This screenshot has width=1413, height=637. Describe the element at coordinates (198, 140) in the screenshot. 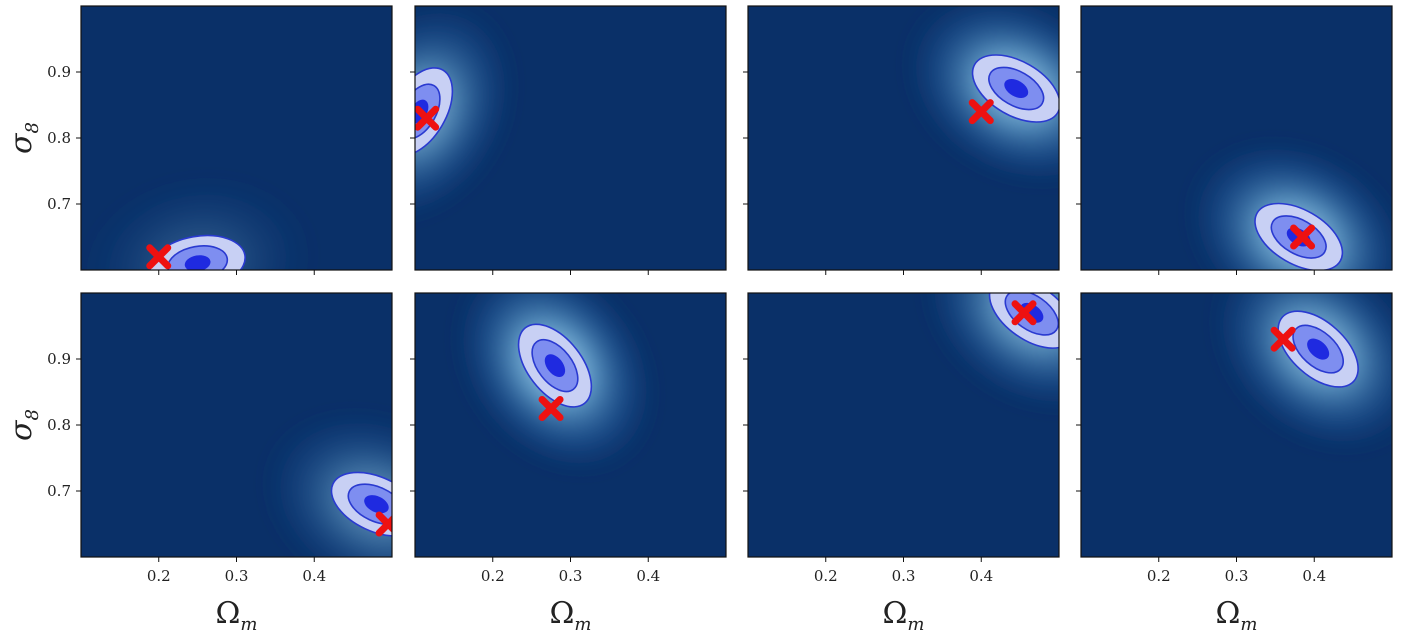

I see `panel-row1-col1: 0.7 0.8 0.9 σ8` at that location.